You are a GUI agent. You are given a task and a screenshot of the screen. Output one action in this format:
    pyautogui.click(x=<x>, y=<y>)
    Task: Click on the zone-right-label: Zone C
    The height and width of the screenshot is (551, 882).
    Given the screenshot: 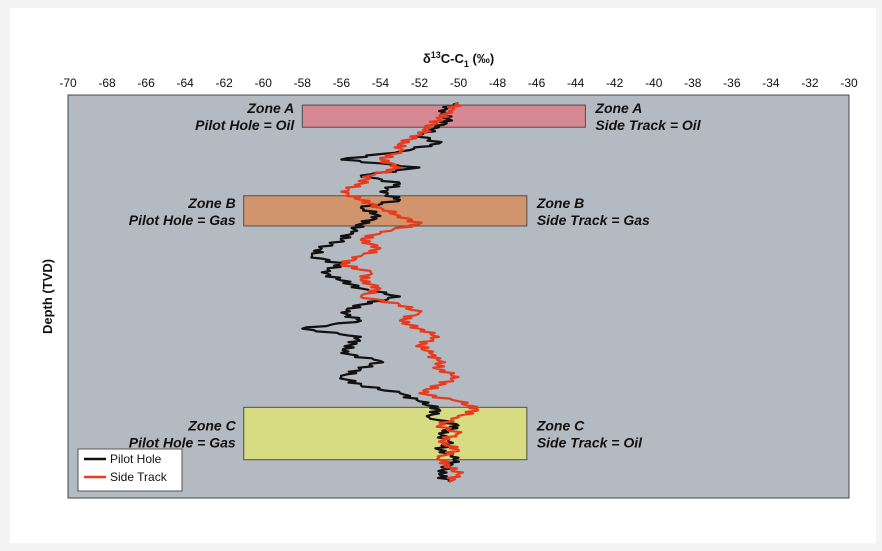 What is the action you would take?
    pyautogui.click(x=560, y=426)
    